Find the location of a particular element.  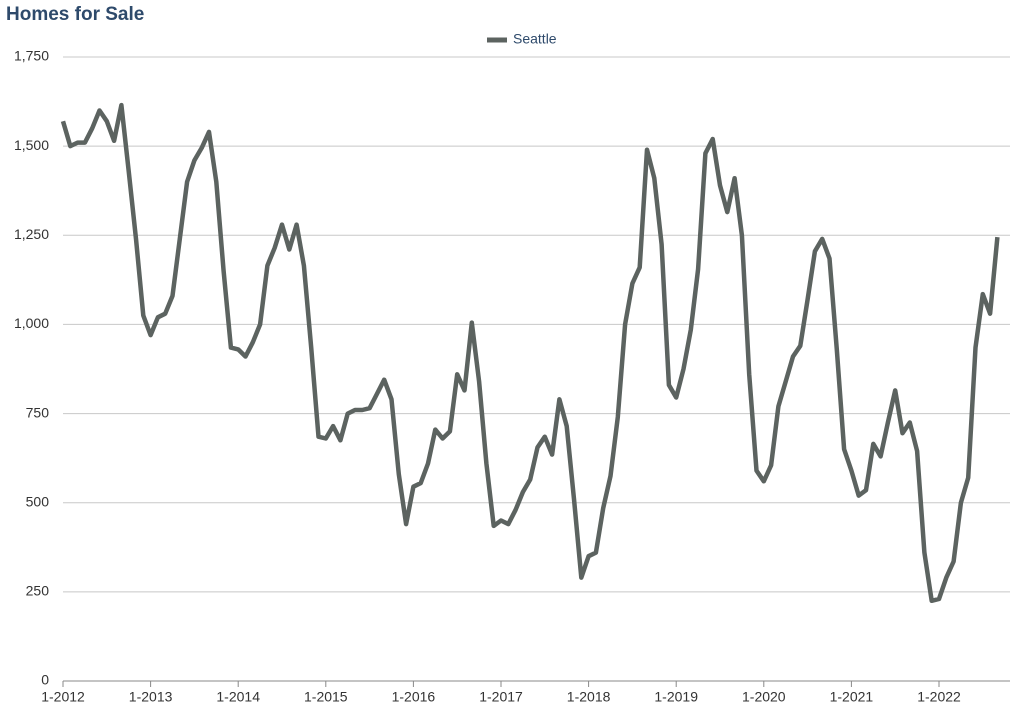

y-tick-label: 0 is located at coordinates (45, 680).